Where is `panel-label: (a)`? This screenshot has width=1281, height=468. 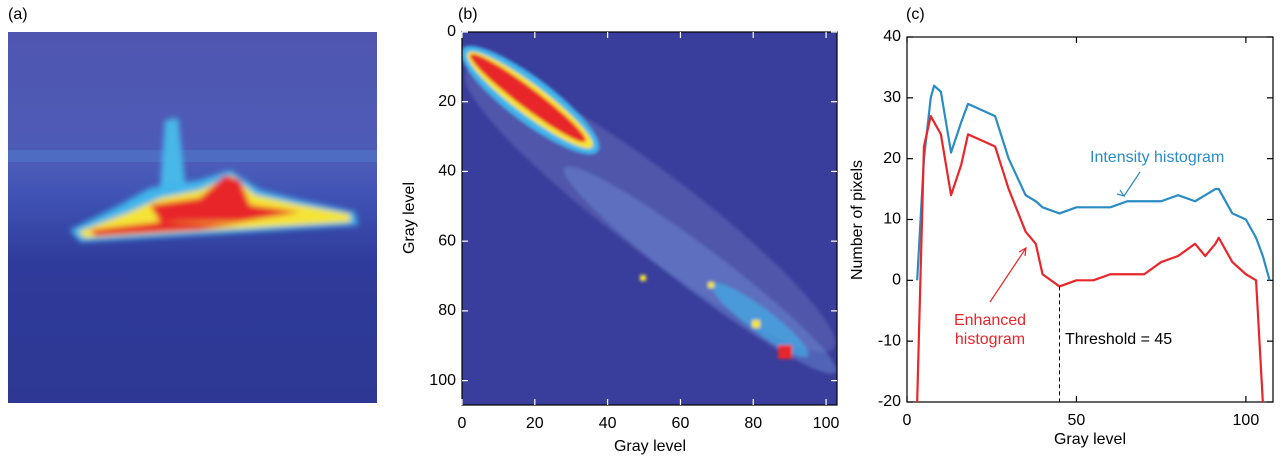 panel-label: (a) is located at coordinates (18, 14).